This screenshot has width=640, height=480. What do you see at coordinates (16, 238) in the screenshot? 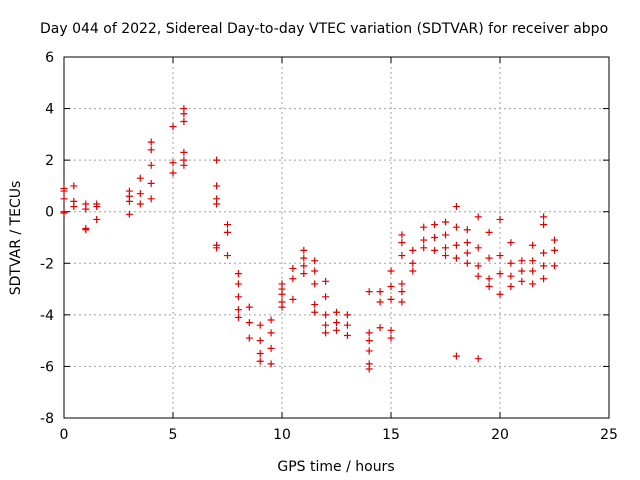
I see `y-axis-label: SDTVAR / TECUs` at bounding box center [16, 238].